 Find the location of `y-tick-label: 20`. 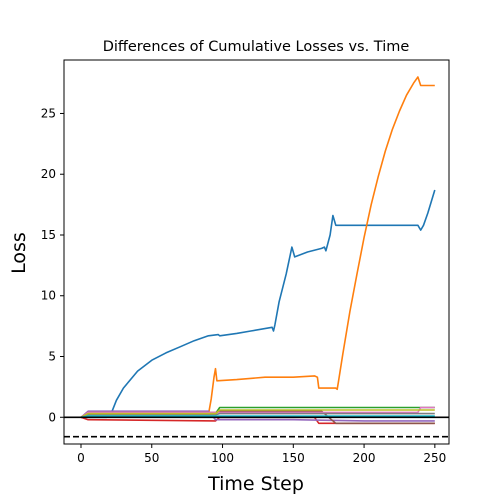

y-tick-label: 20 is located at coordinates (48, 174).